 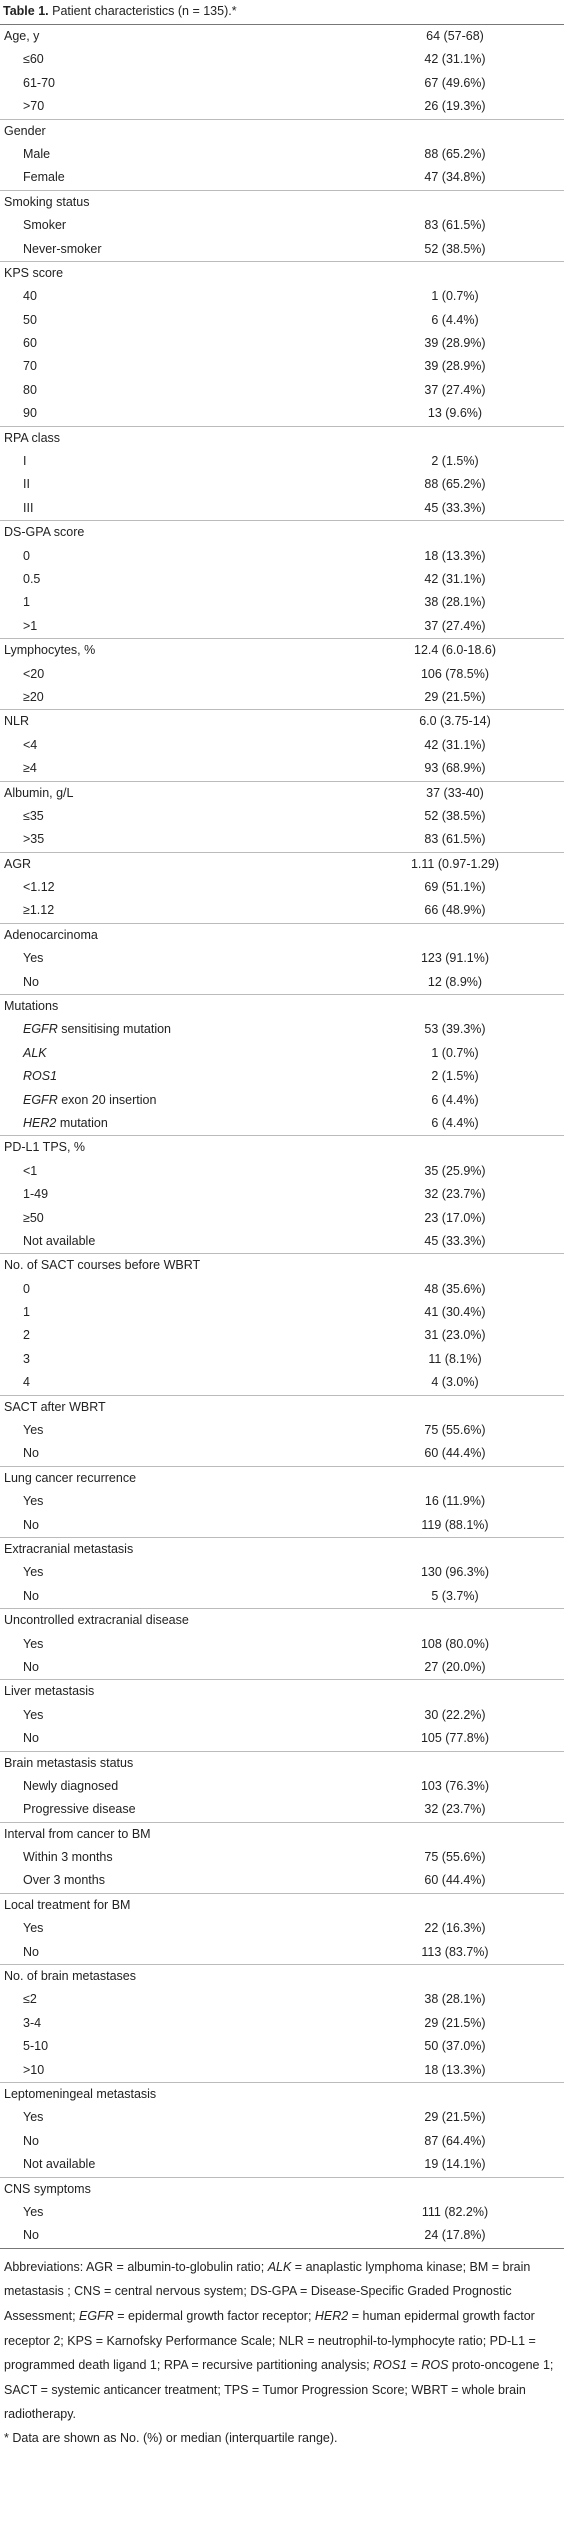 I want to click on row-value: 60 (44.4%), so click(x=455, y=1880).